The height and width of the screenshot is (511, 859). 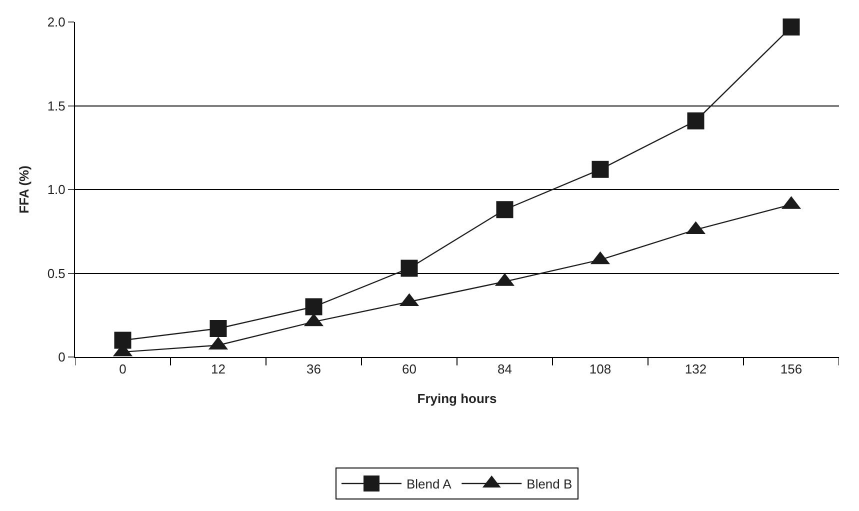 I want to click on y-tick-label: 0, so click(x=62, y=357).